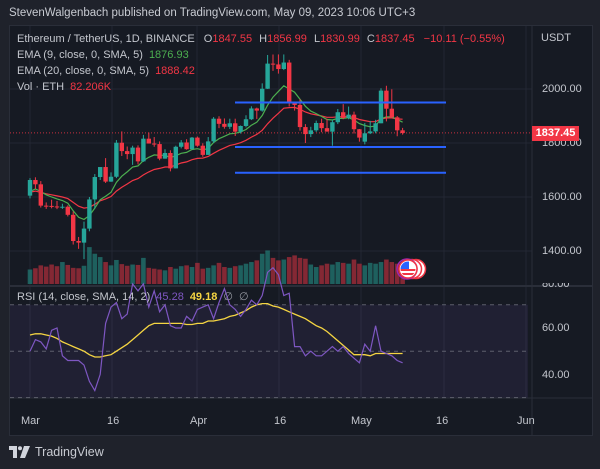  I want to click on rsi-extra-2: ∅, so click(243, 297).